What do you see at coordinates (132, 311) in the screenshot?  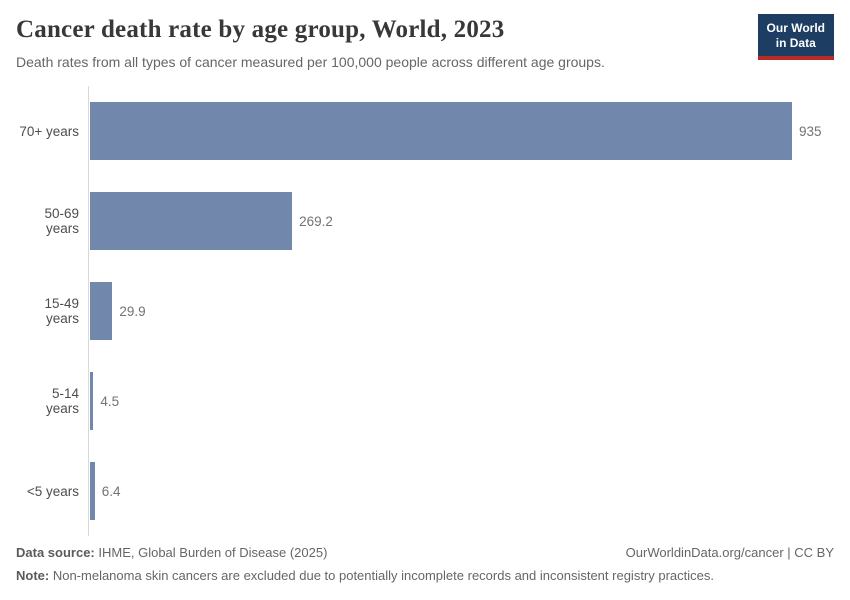 I see `value-label: 29.9` at bounding box center [132, 311].